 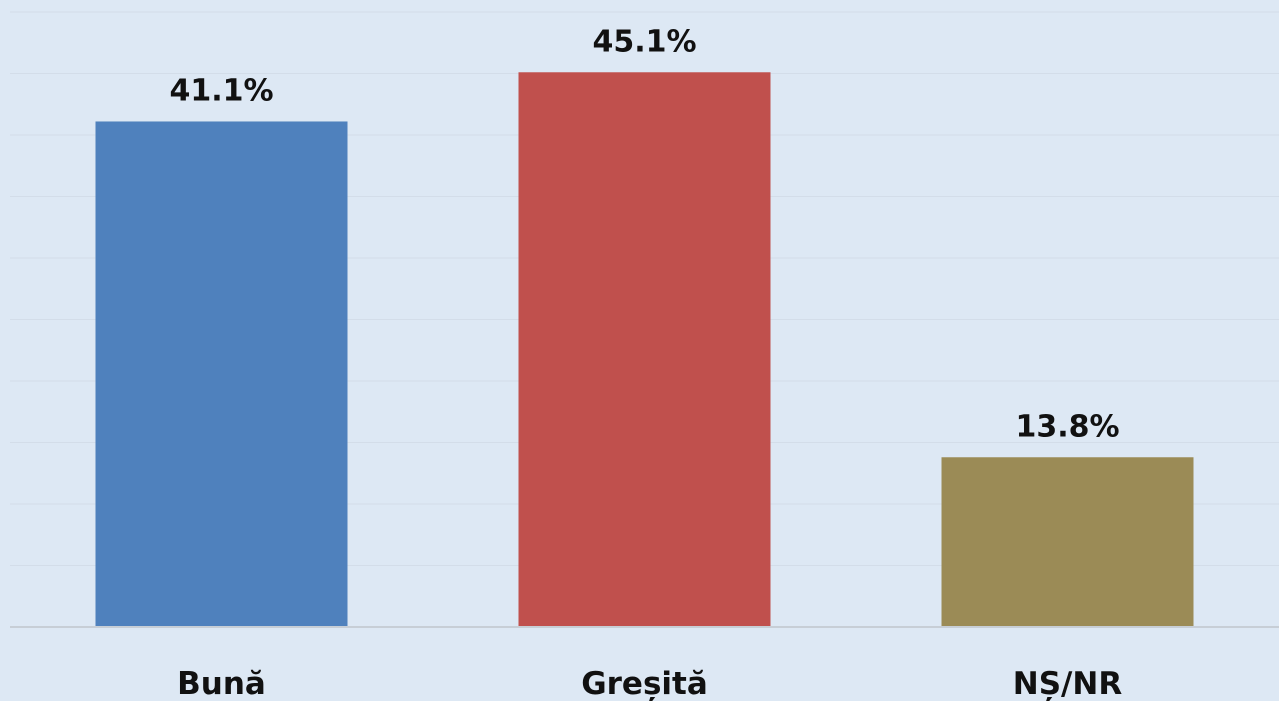 What do you see at coordinates (644, 683) in the screenshot?
I see `category-label-2: Greșită` at bounding box center [644, 683].